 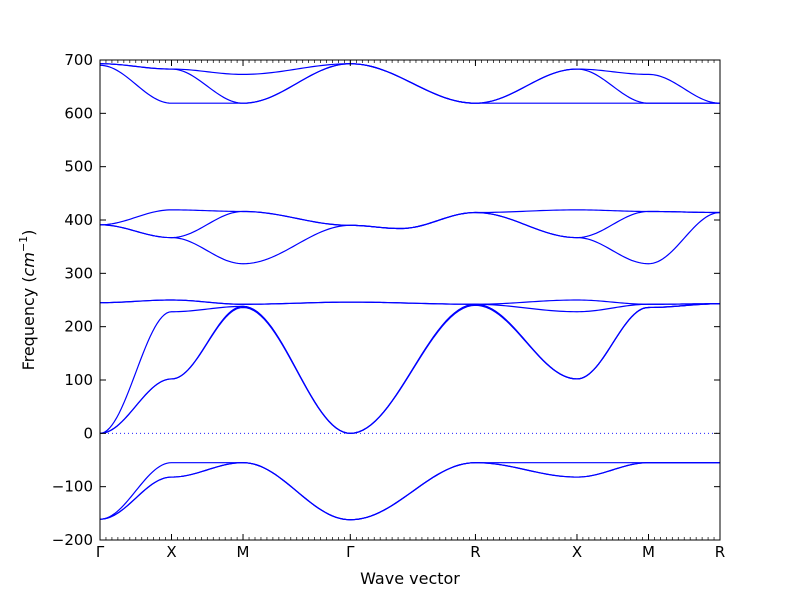 What do you see at coordinates (72, 540) in the screenshot?
I see `y-tick-label: −200` at bounding box center [72, 540].